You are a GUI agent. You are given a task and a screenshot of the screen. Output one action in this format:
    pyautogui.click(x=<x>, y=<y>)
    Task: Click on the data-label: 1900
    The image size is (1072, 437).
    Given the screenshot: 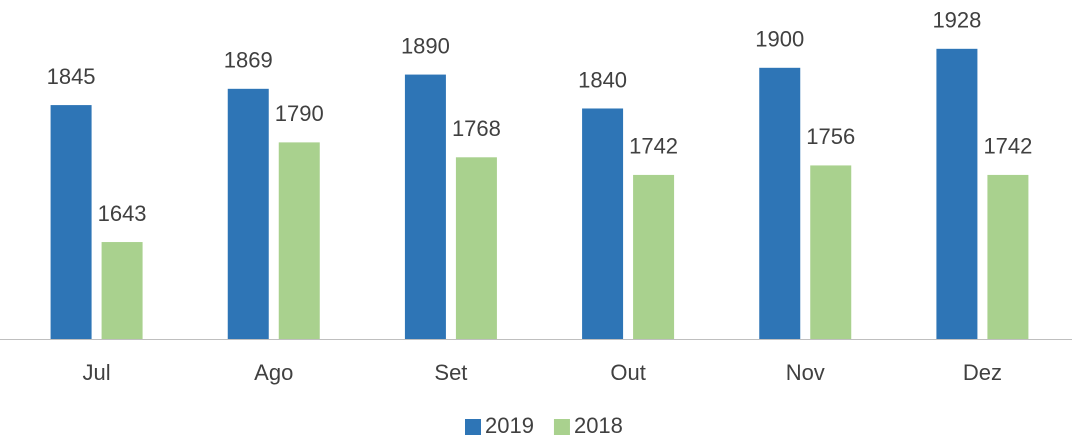 What is the action you would take?
    pyautogui.click(x=779, y=39)
    